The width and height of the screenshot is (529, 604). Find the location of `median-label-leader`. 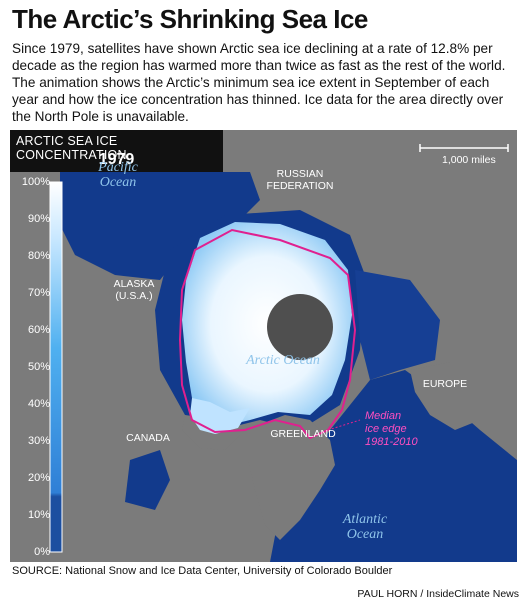

median-label-leader is located at coordinates (344, 425).